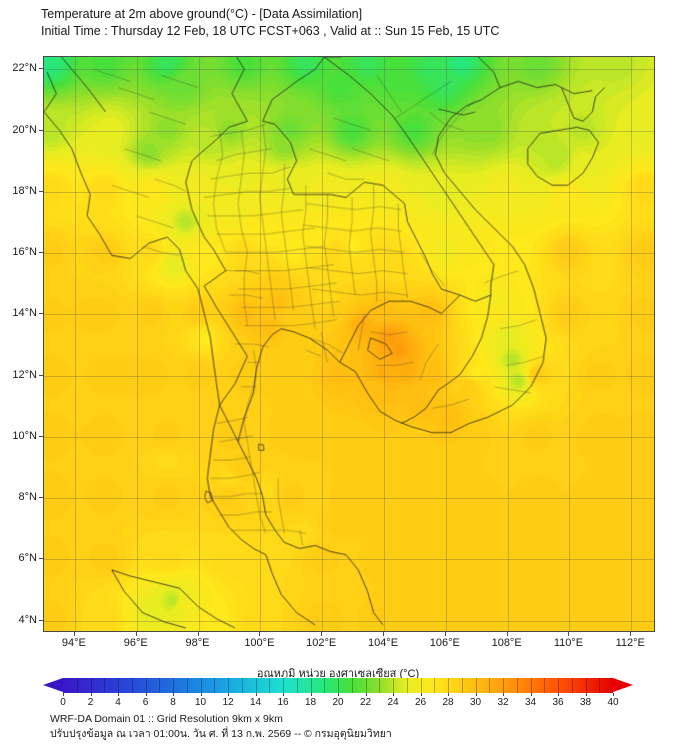 This screenshot has height=756, width=676. I want to click on colorbar-tick-label: 10, so click(200, 702).